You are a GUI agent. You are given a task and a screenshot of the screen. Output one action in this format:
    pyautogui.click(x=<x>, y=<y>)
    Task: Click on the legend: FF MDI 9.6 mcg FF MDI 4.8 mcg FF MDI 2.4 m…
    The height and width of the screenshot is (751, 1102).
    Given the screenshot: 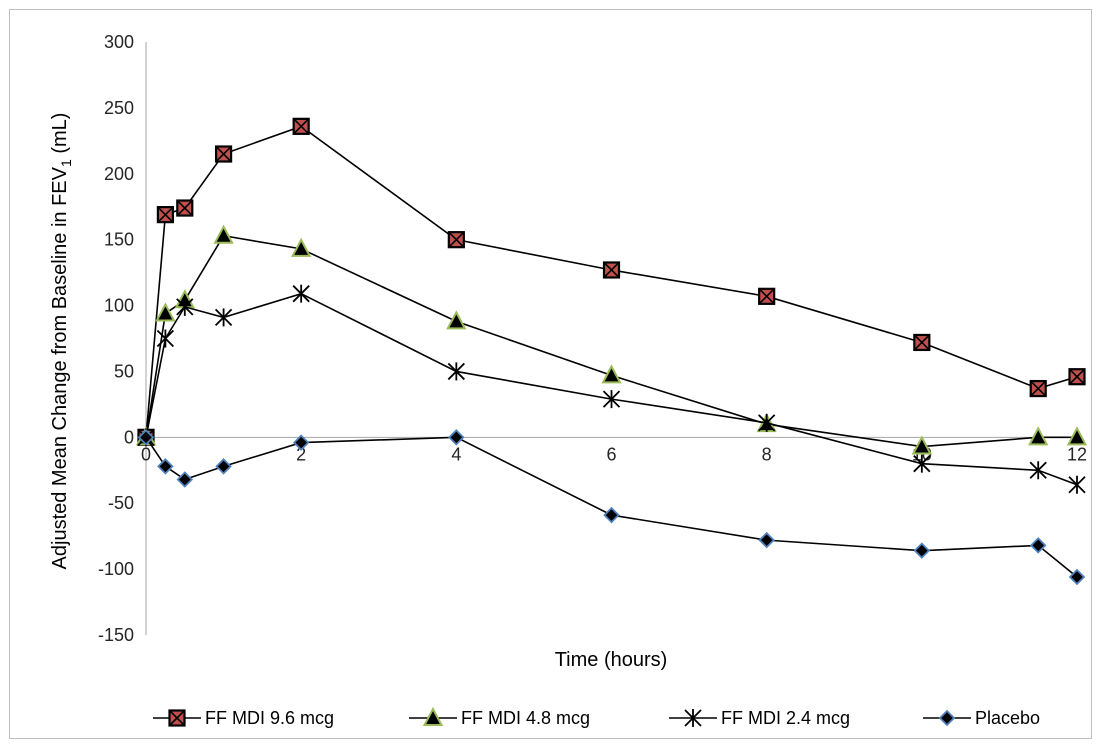 What is the action you would take?
    pyautogui.click(x=596, y=717)
    